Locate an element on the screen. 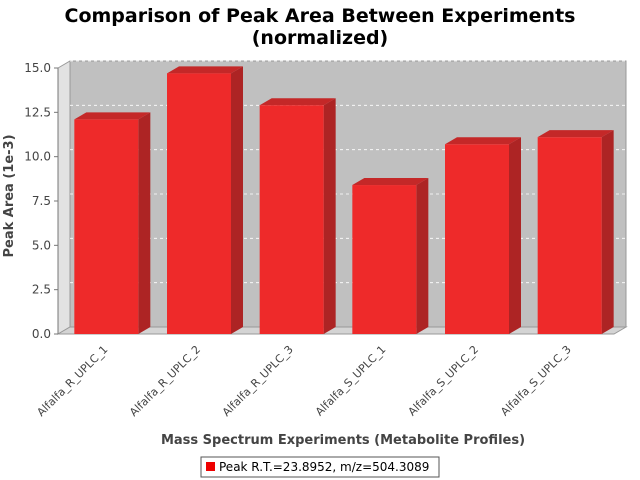 Image resolution: width=640 pixels, height=480 pixels. y-tick-label: 0.0 is located at coordinates (41, 334).